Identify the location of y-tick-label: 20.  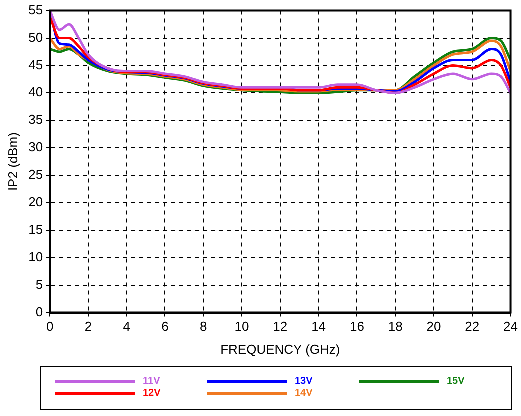
(36, 202).